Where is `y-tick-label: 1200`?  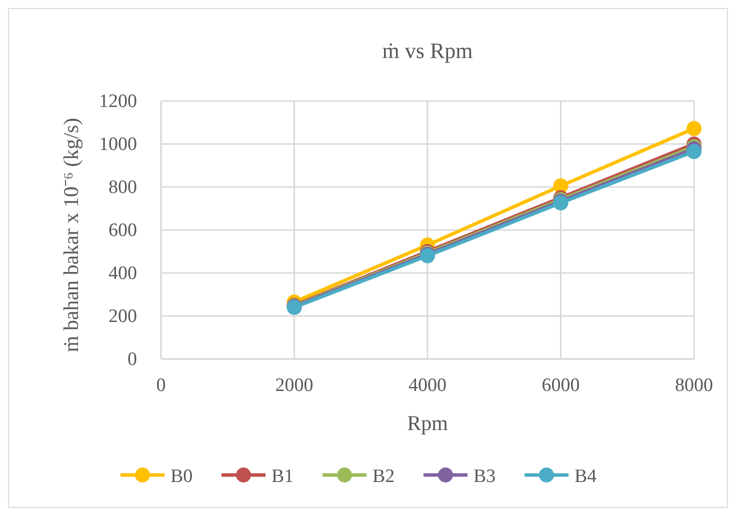
y-tick-label: 1200 is located at coordinates (118, 101).